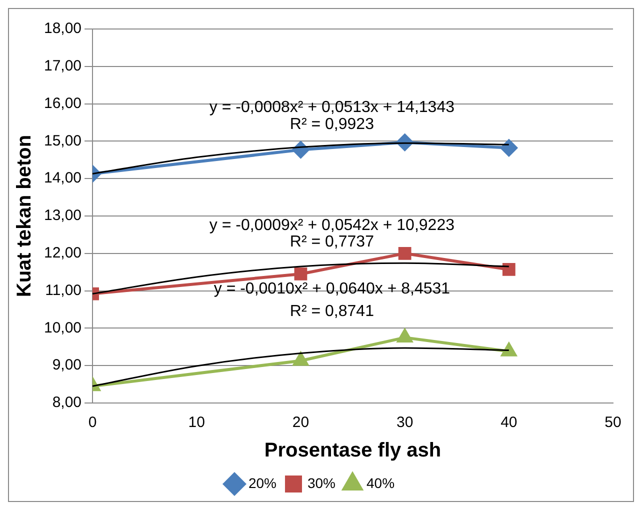 Image resolution: width=642 pixels, height=510 pixels. Describe the element at coordinates (63, 215) in the screenshot. I see `y-tick-label: 13,00` at that location.